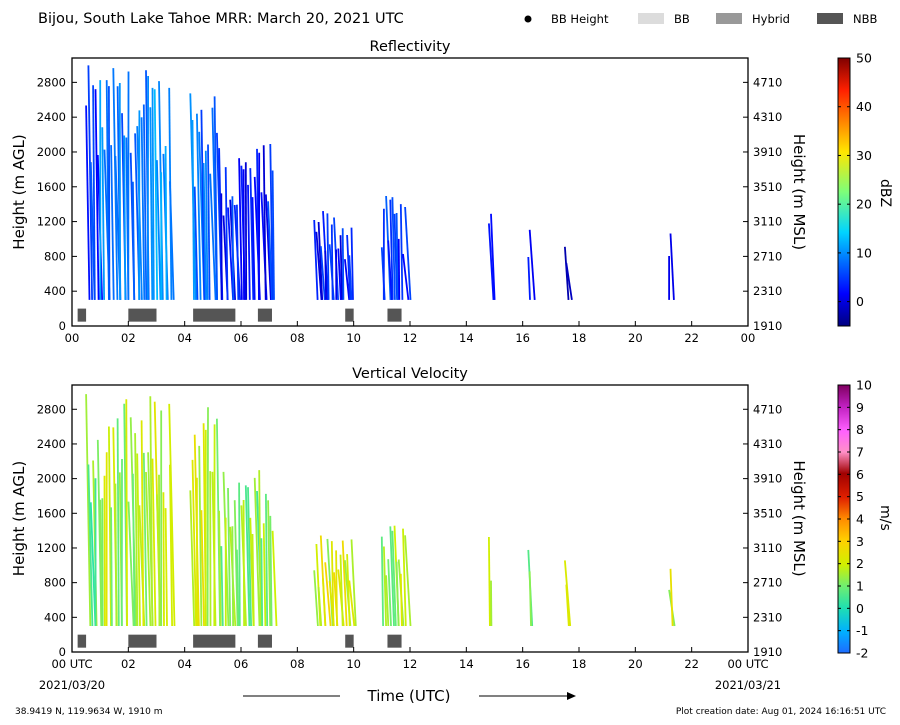 This screenshot has height=725, width=900. I want to click on x-tick-label: 18, so click(579, 664).